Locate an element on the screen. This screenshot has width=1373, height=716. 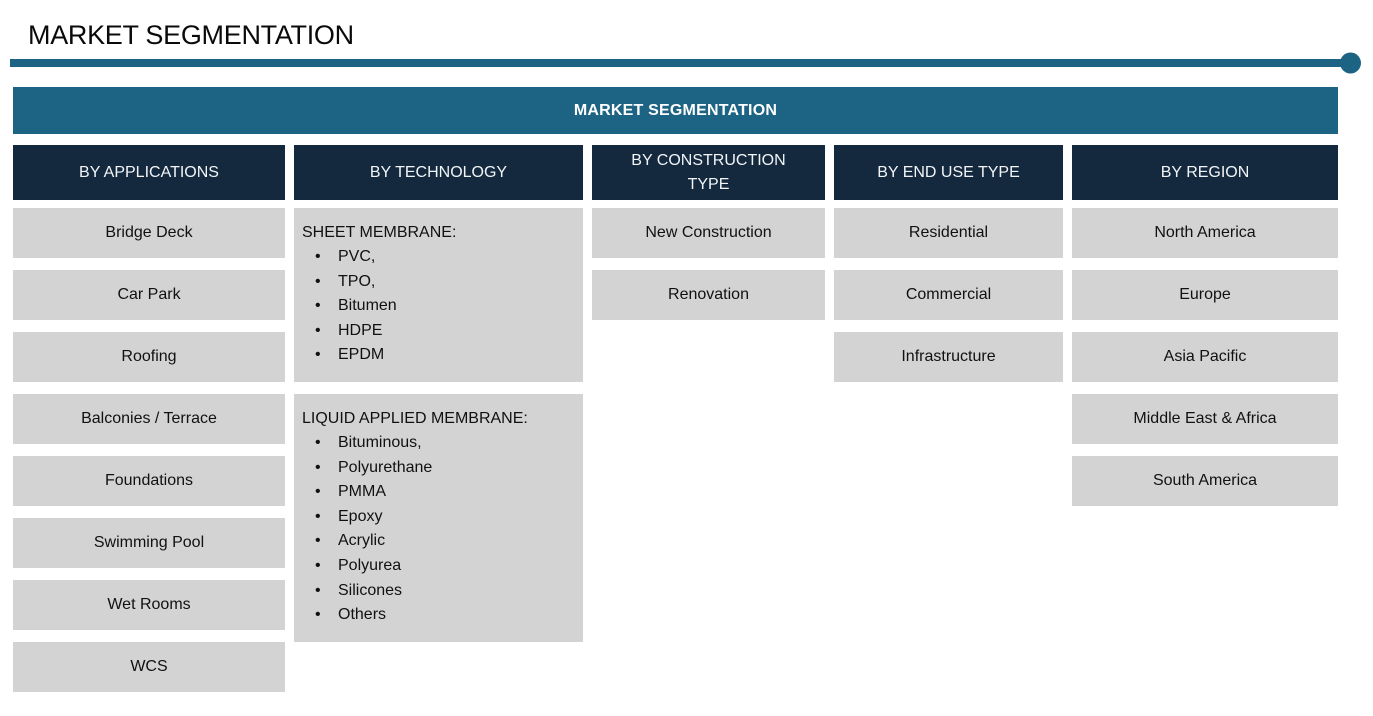
page-title: MARKET SEGMENTATION is located at coordinates (191, 35).